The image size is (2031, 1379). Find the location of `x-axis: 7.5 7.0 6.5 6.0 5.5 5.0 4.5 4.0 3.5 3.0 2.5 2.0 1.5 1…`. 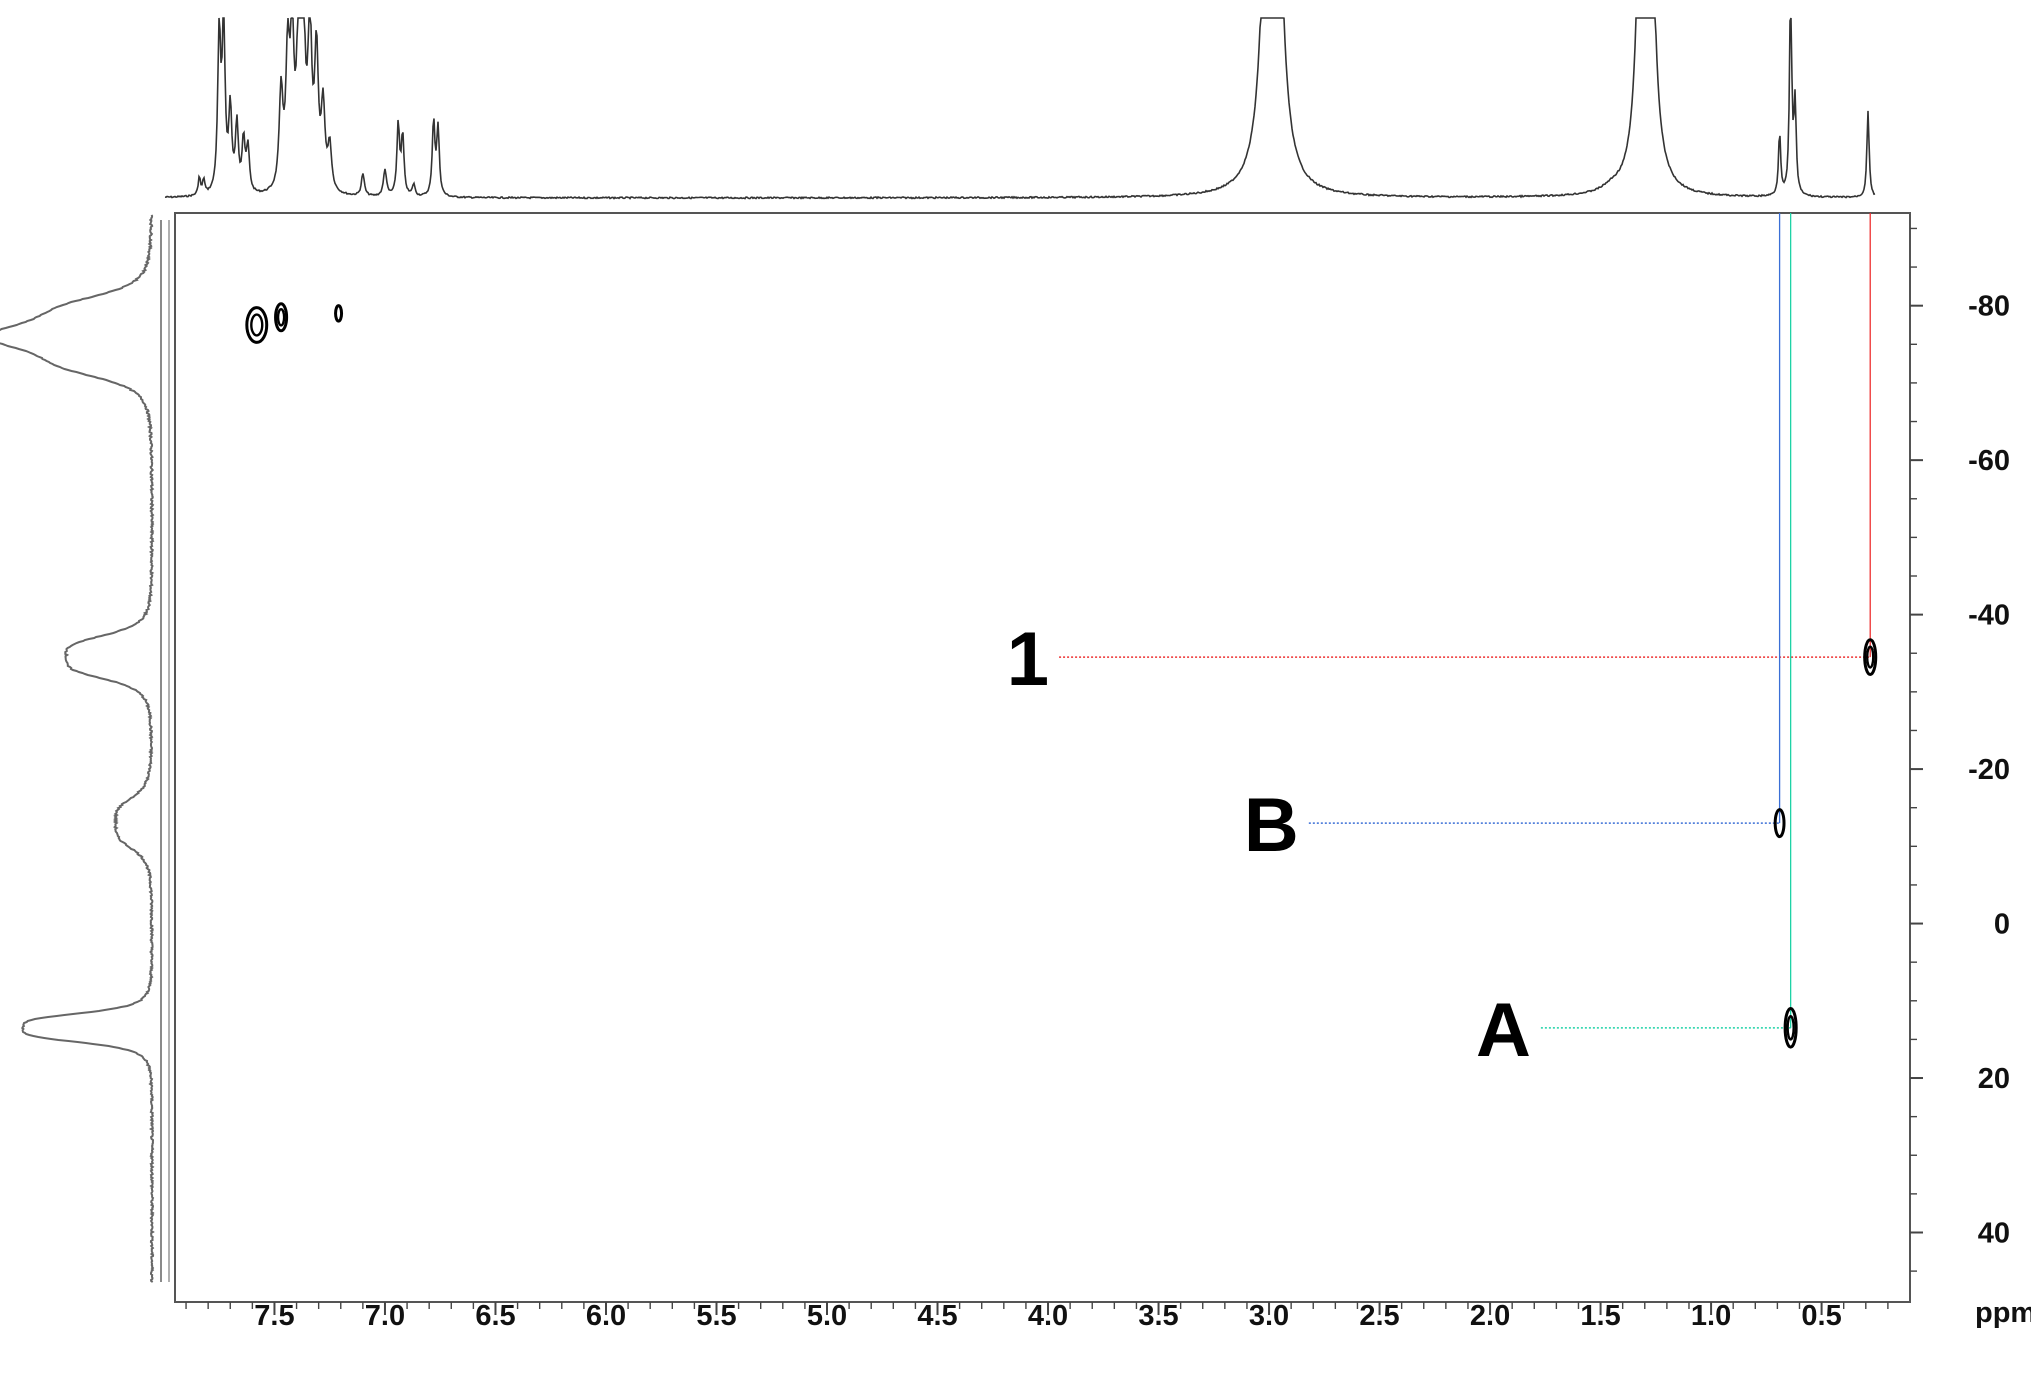

x-axis: 7.5 7.0 6.5 6.0 5.5 5.0 4.5 4.0 3.5 3.0 2.5 2.0 1.5 1… is located at coordinates (1037, 1316).